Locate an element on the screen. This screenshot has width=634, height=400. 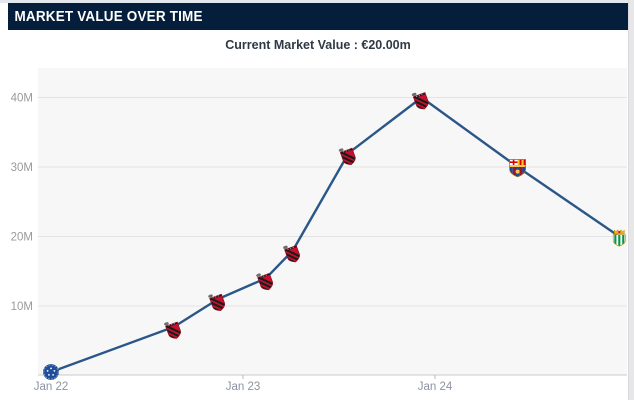
real-betis-crest is located at coordinates (619, 238).